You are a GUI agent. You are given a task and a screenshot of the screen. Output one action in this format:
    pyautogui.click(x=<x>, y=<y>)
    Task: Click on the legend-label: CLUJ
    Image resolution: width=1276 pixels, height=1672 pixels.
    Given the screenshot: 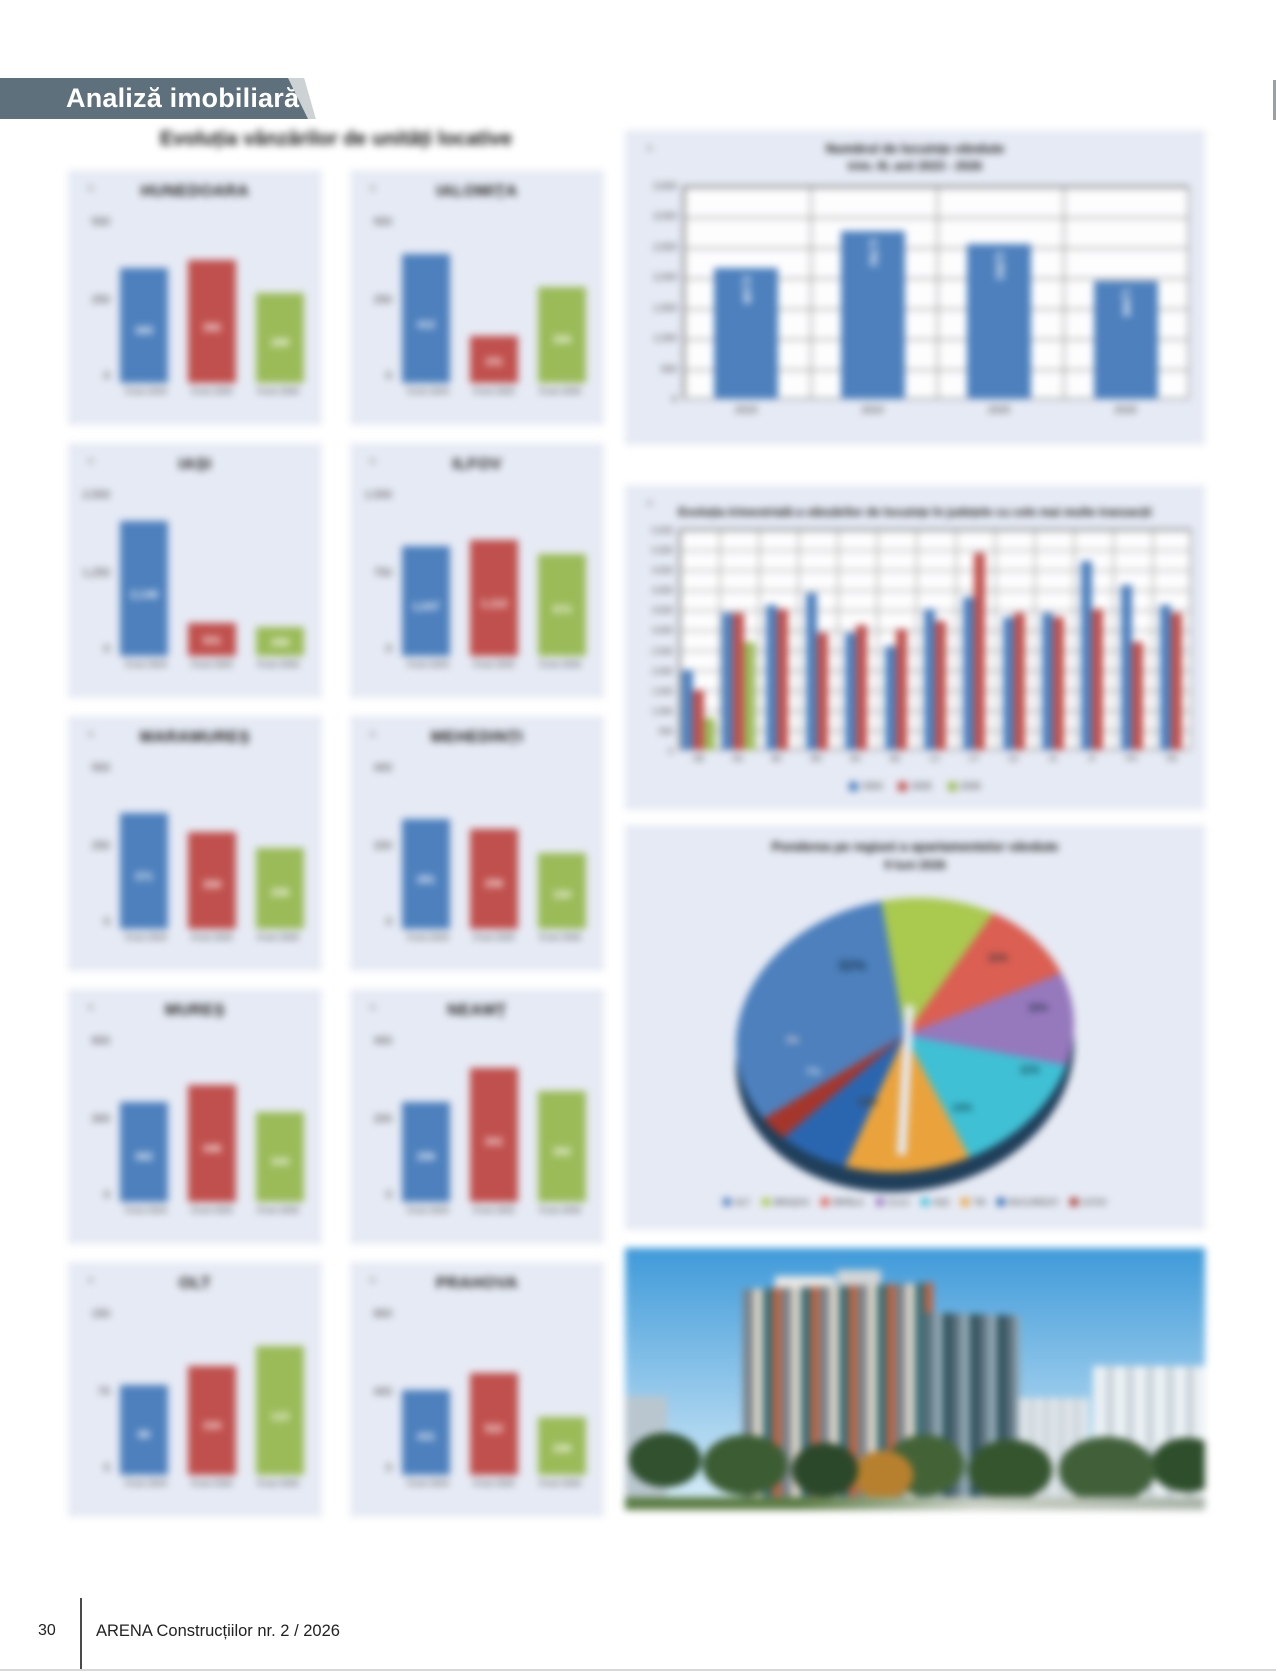 What is the action you would take?
    pyautogui.click(x=898, y=1202)
    